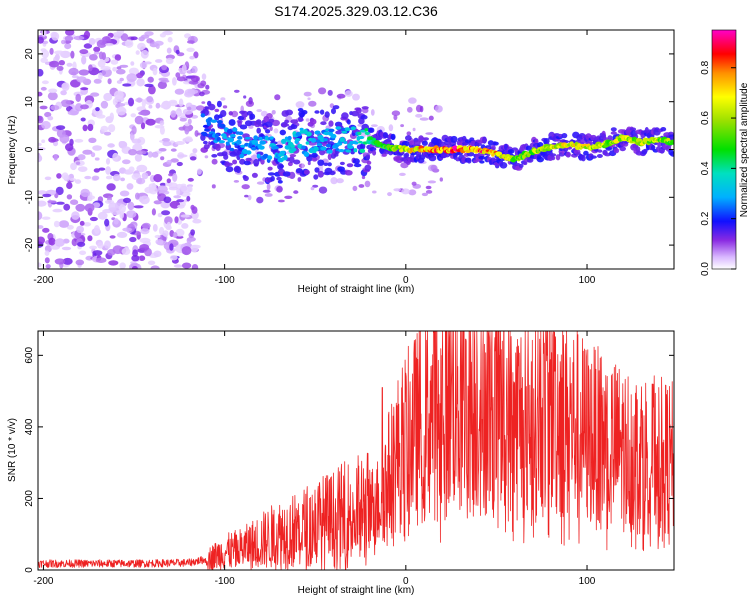 The image size is (750, 600). I want to click on y-tick-label: 200, so click(29, 498).